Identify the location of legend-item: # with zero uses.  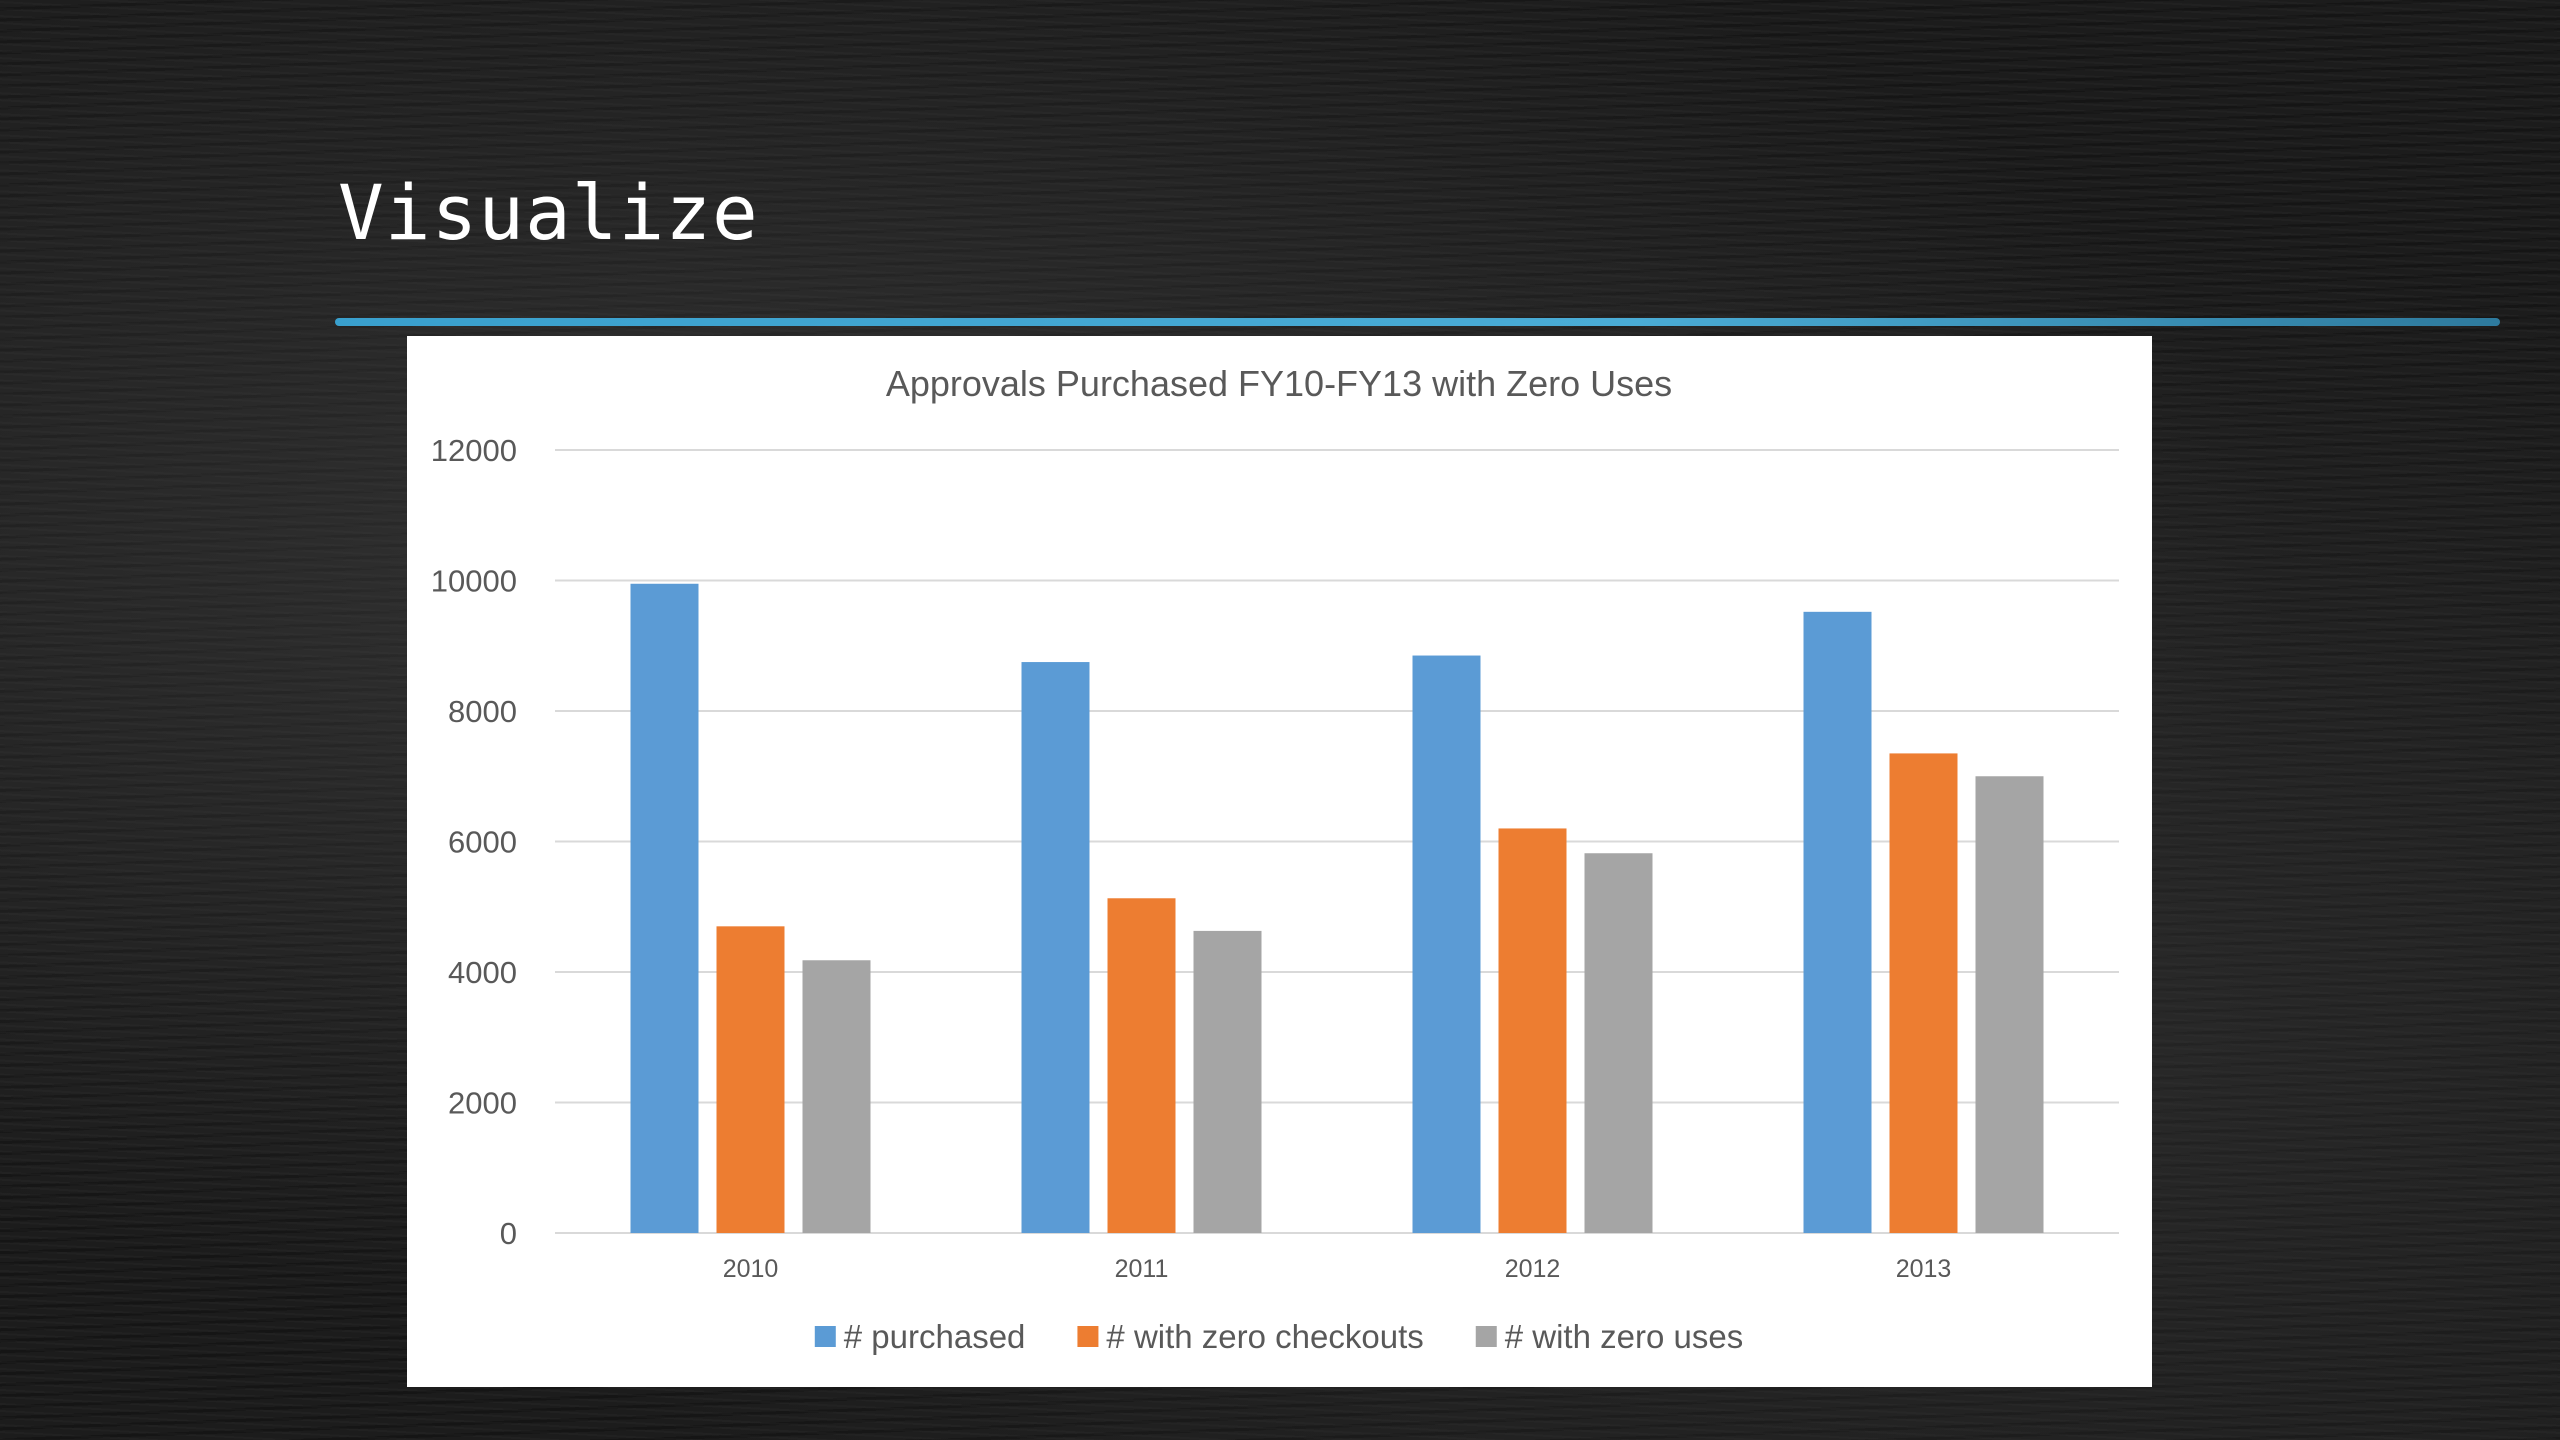
(1609, 1336).